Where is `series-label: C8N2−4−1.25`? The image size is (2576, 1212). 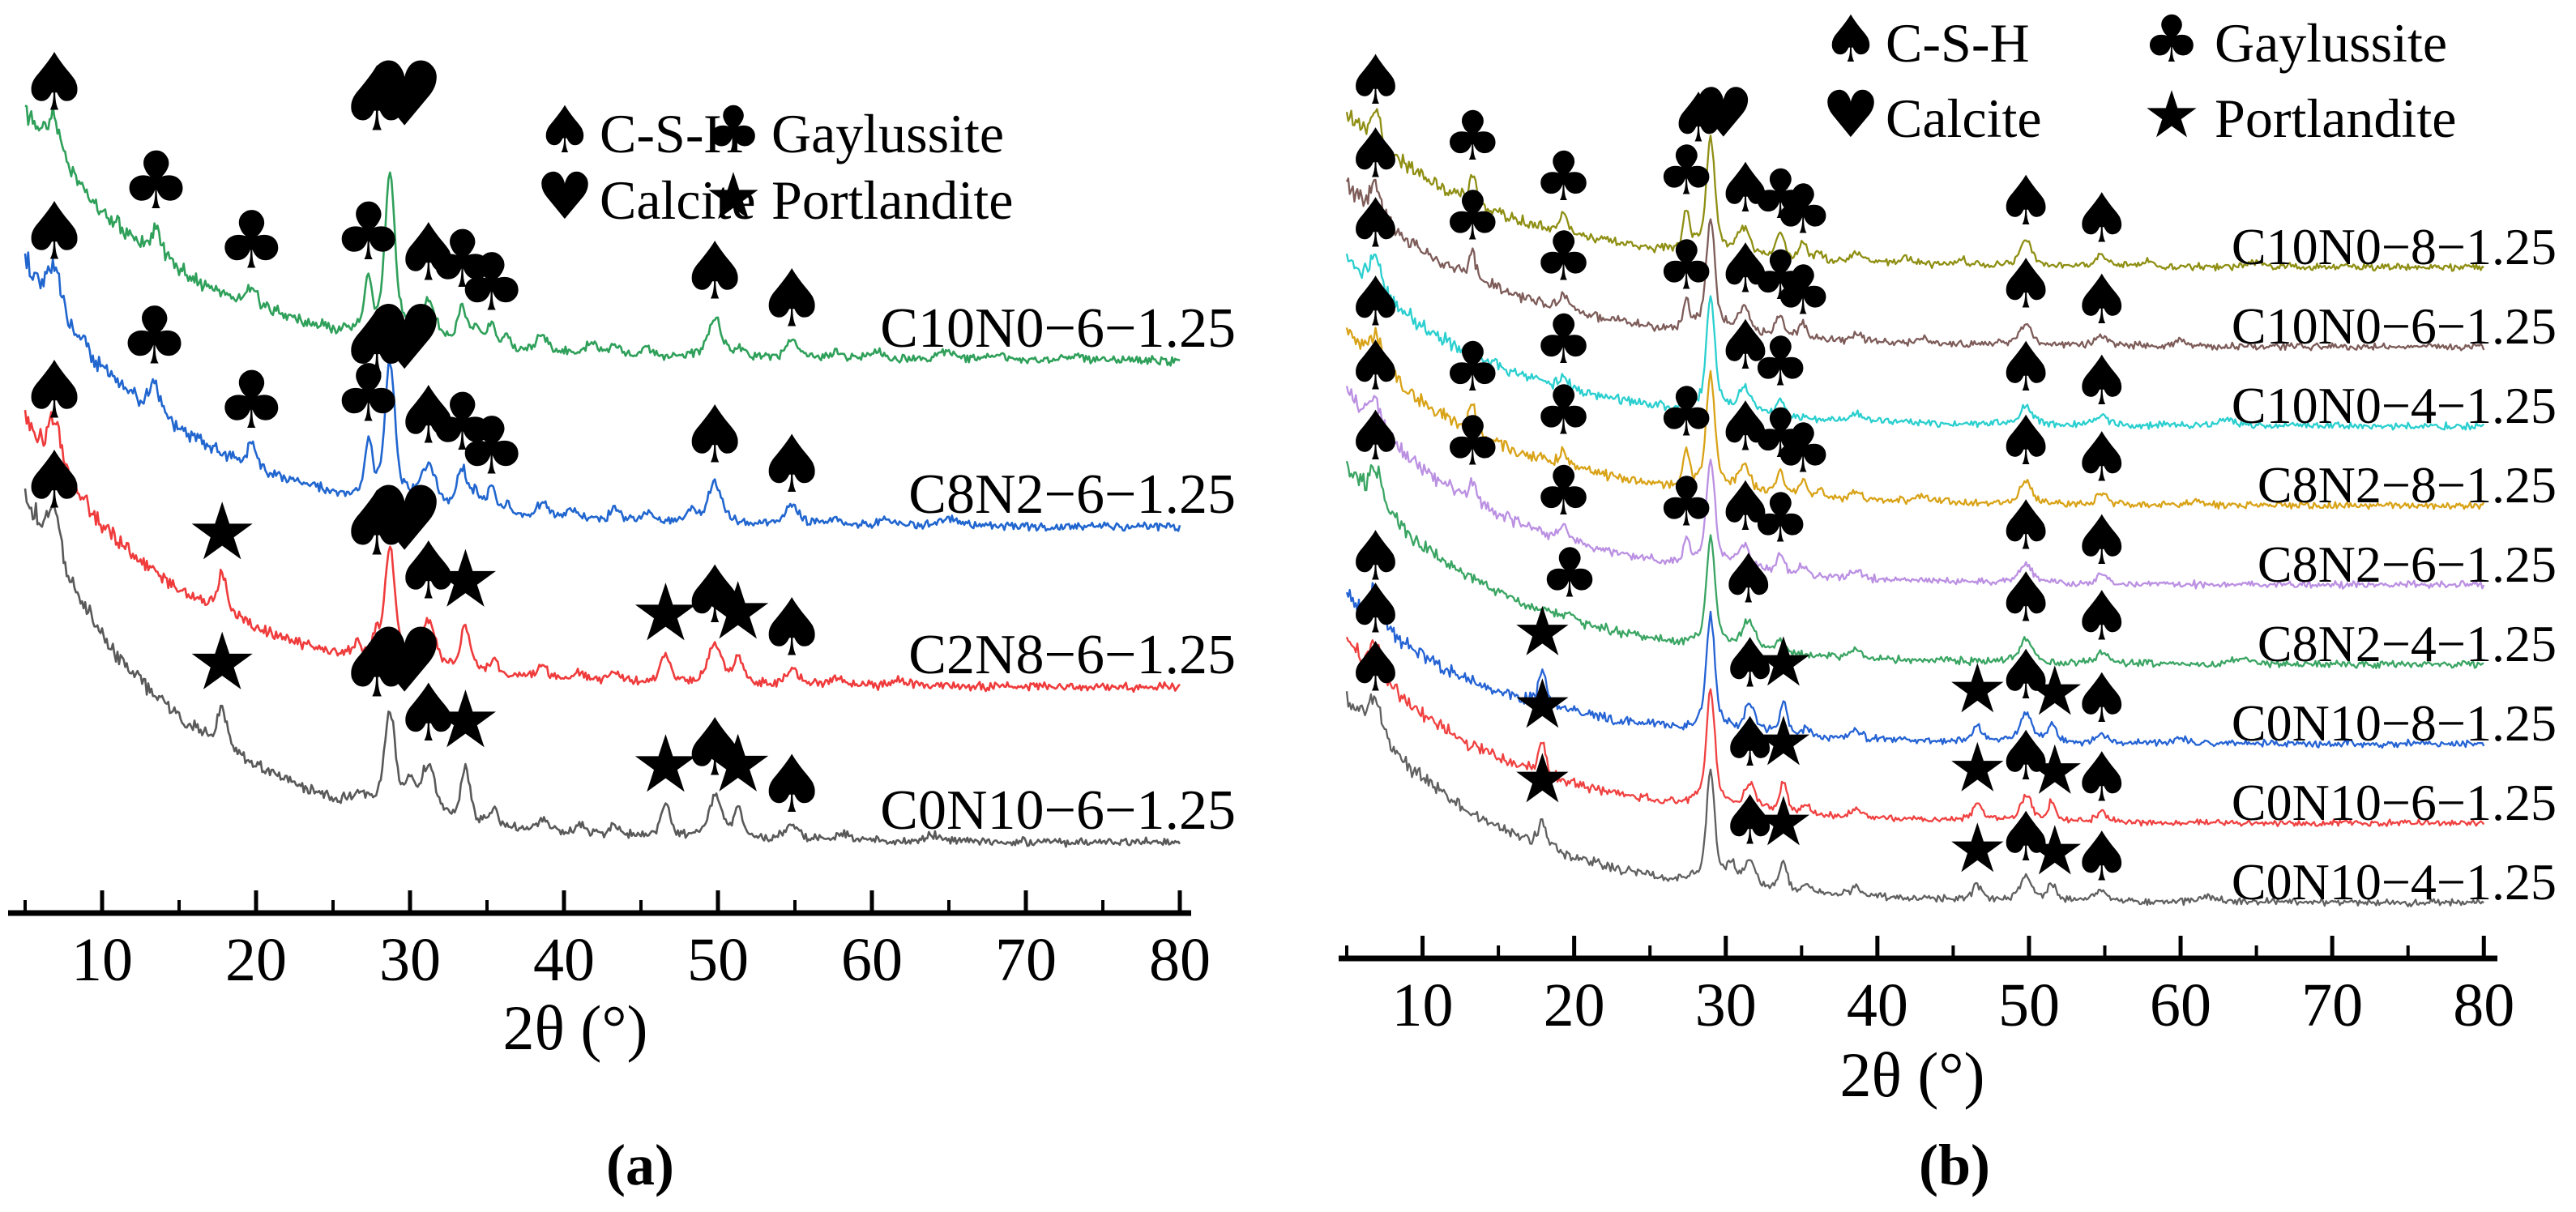 series-label: C8N2−4−1.25 is located at coordinates (2407, 643).